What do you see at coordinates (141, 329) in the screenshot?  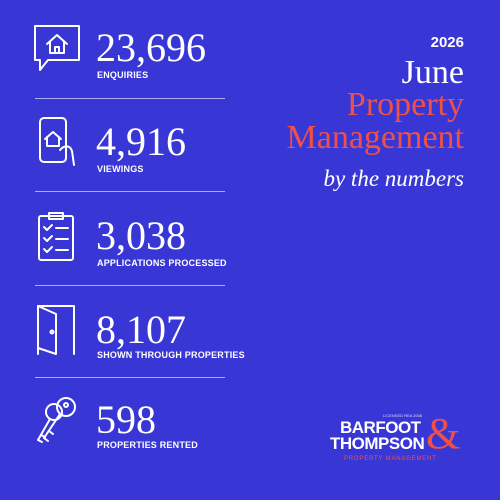 I see `stat-value: 8,107` at bounding box center [141, 329].